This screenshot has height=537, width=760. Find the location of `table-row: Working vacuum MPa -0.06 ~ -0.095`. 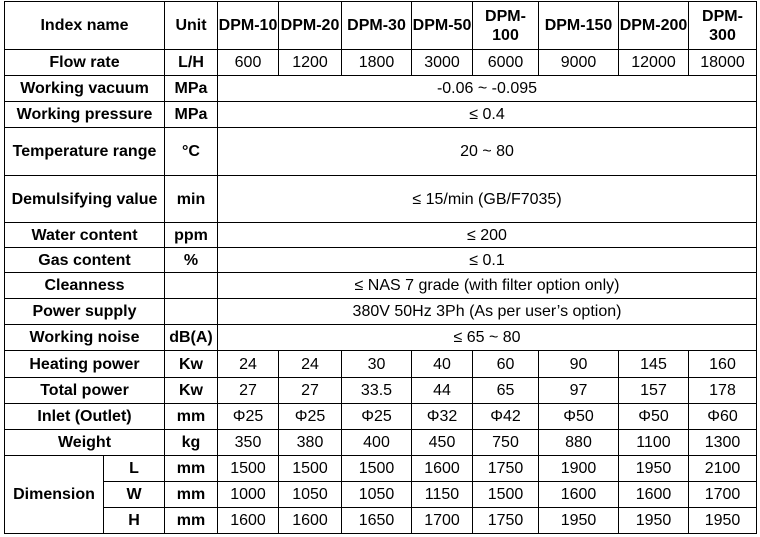

table-row: Working vacuum MPa -0.06 ~ -0.095 is located at coordinates (380, 88).